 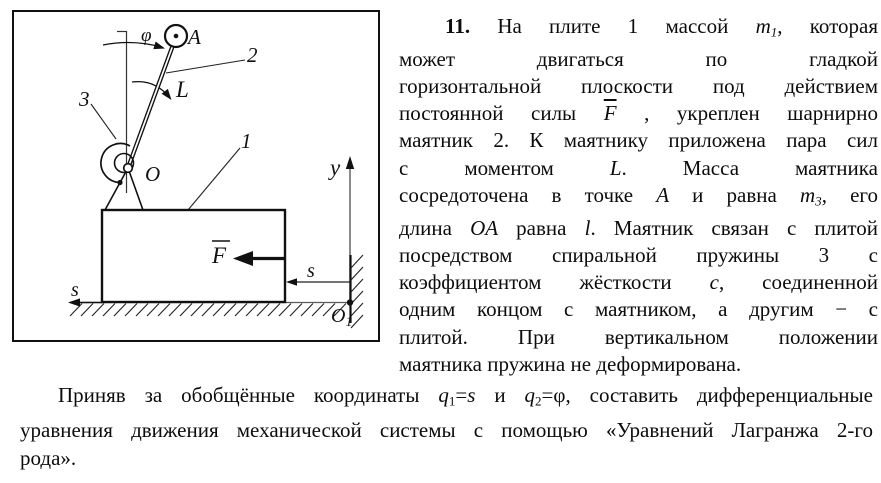 What do you see at coordinates (176, 36) in the screenshot?
I see `mass-point-a-center` at bounding box center [176, 36].